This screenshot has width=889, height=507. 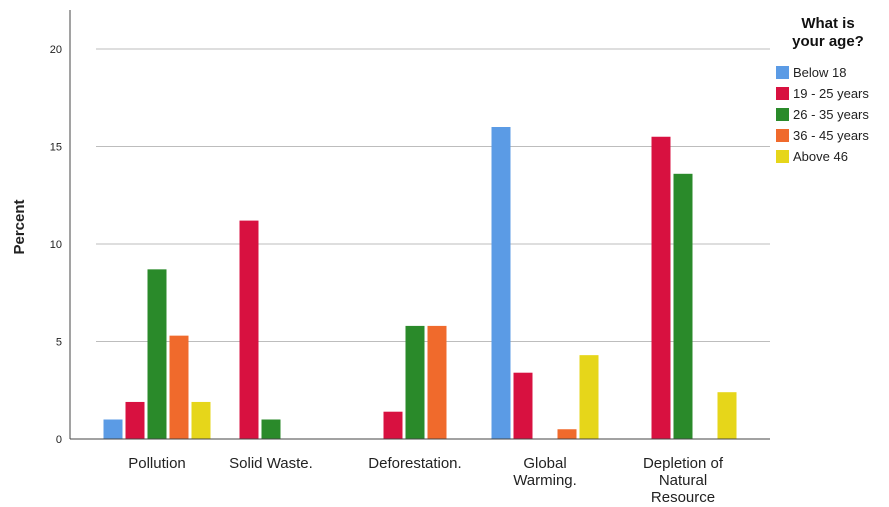 I want to click on x-tick-label-line: Solid Waste., so click(x=271, y=463).